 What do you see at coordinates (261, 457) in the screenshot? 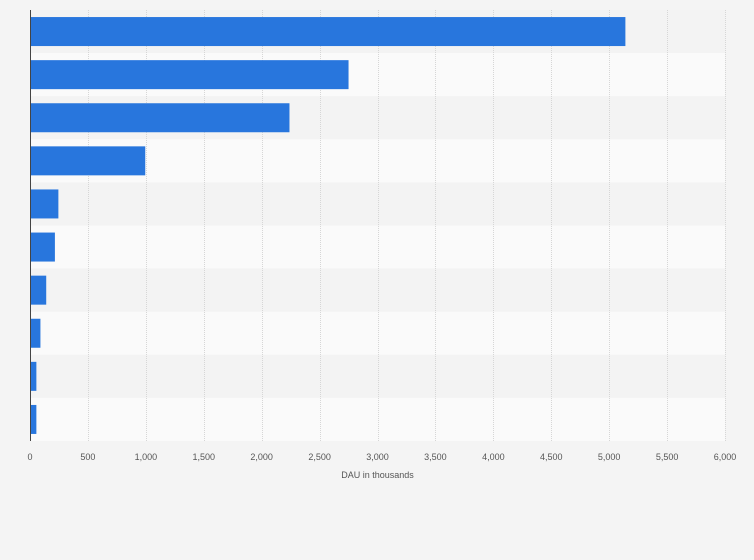
I see `x-tick-label: 2,000` at bounding box center [261, 457].